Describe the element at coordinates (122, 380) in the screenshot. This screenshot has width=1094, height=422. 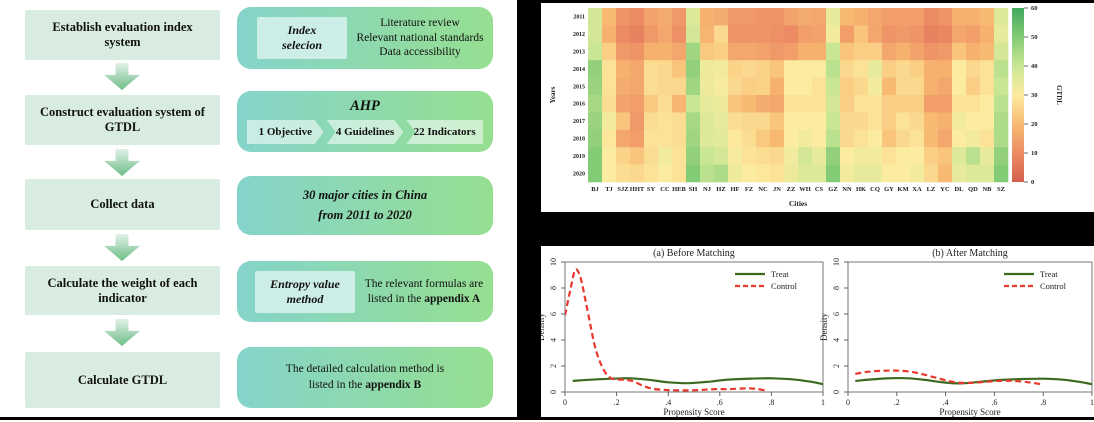
I see `flow-step-5-box: Calculate GTDL` at that location.